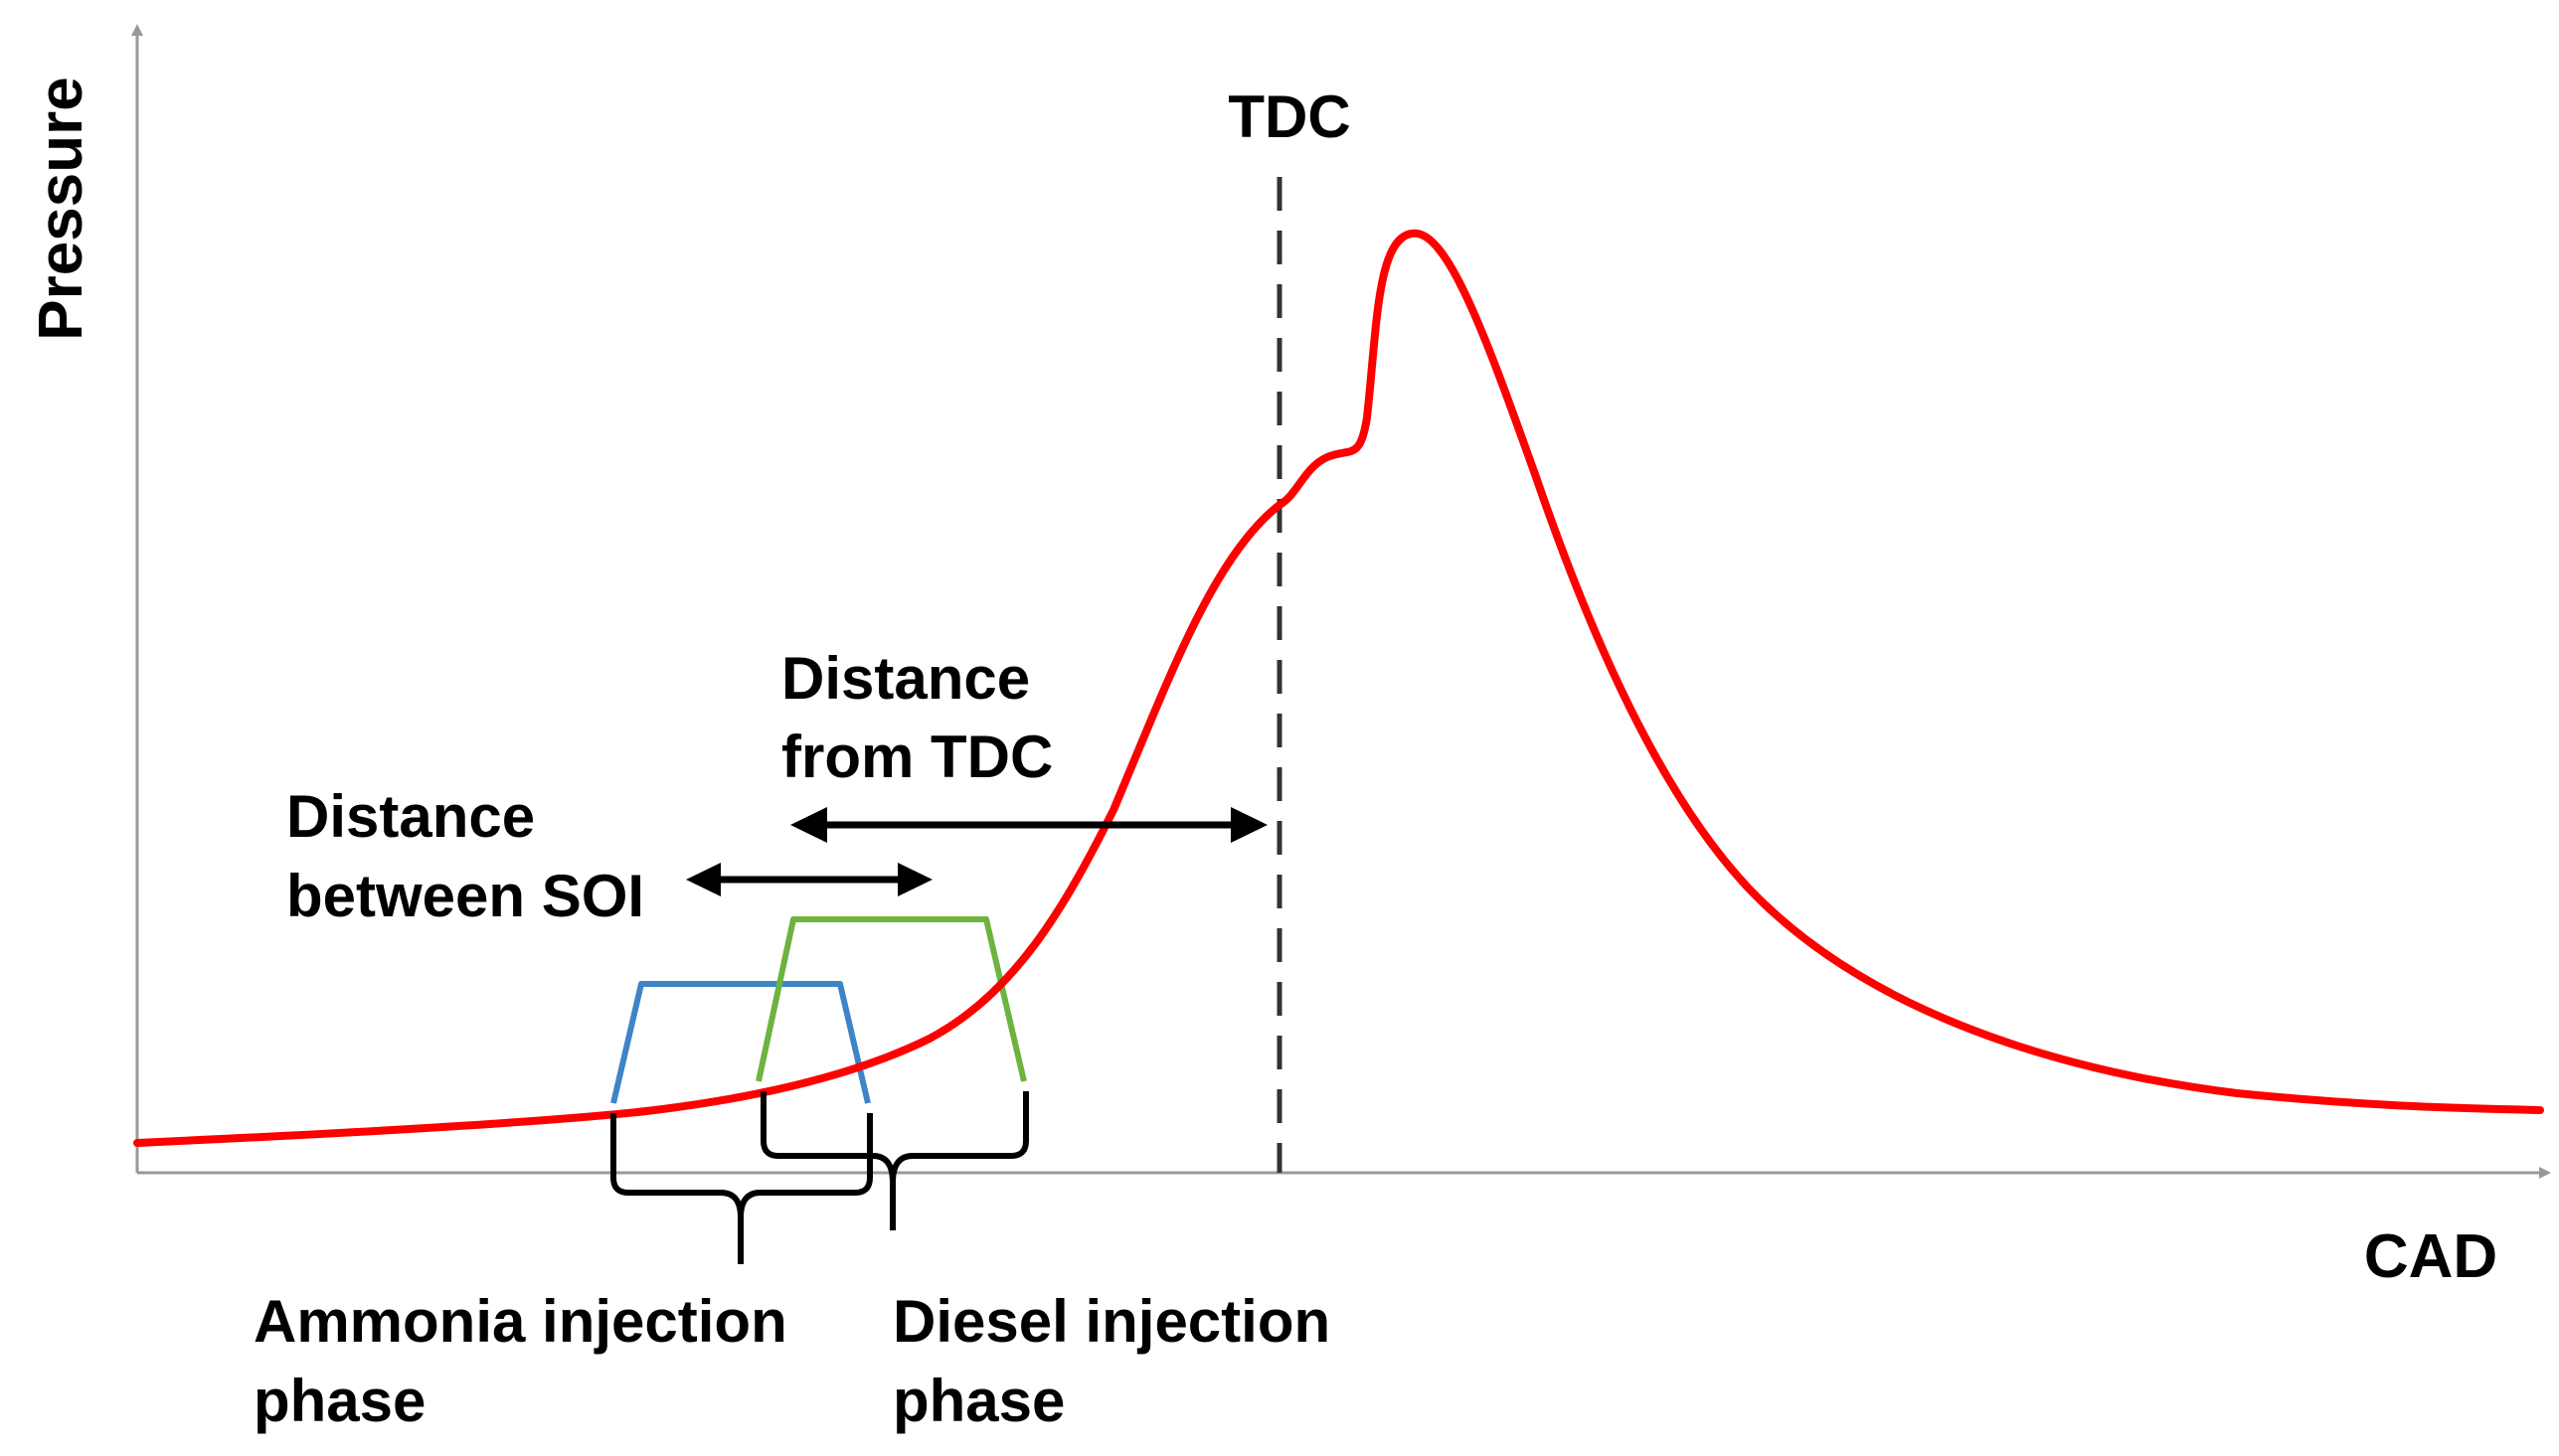 The image size is (2559, 1456). What do you see at coordinates (340, 1401) in the screenshot?
I see `ammonia-phase-label-line2: phase` at bounding box center [340, 1401].